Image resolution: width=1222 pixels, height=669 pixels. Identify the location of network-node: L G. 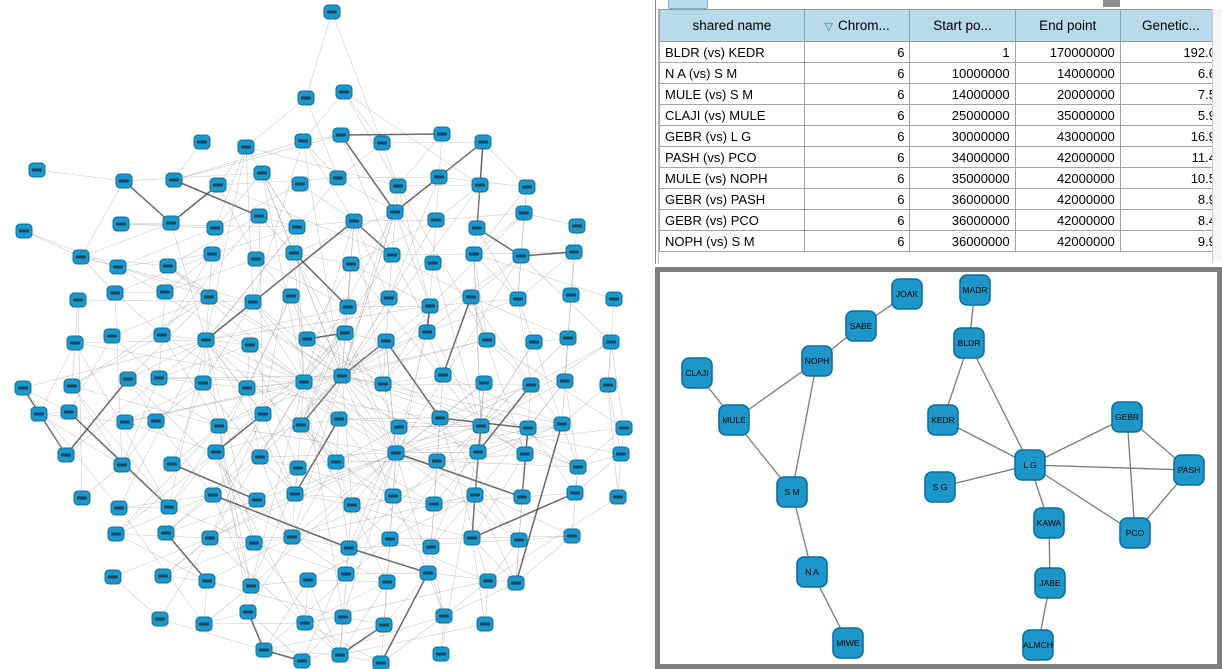
(1030, 465).